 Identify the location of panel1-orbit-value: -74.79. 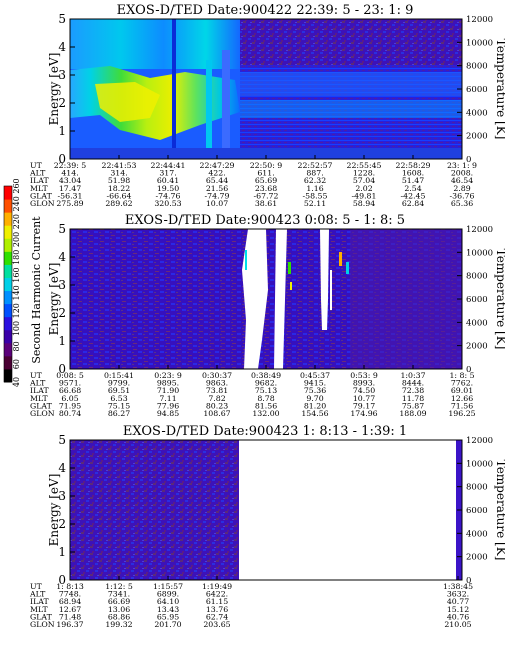
(217, 195).